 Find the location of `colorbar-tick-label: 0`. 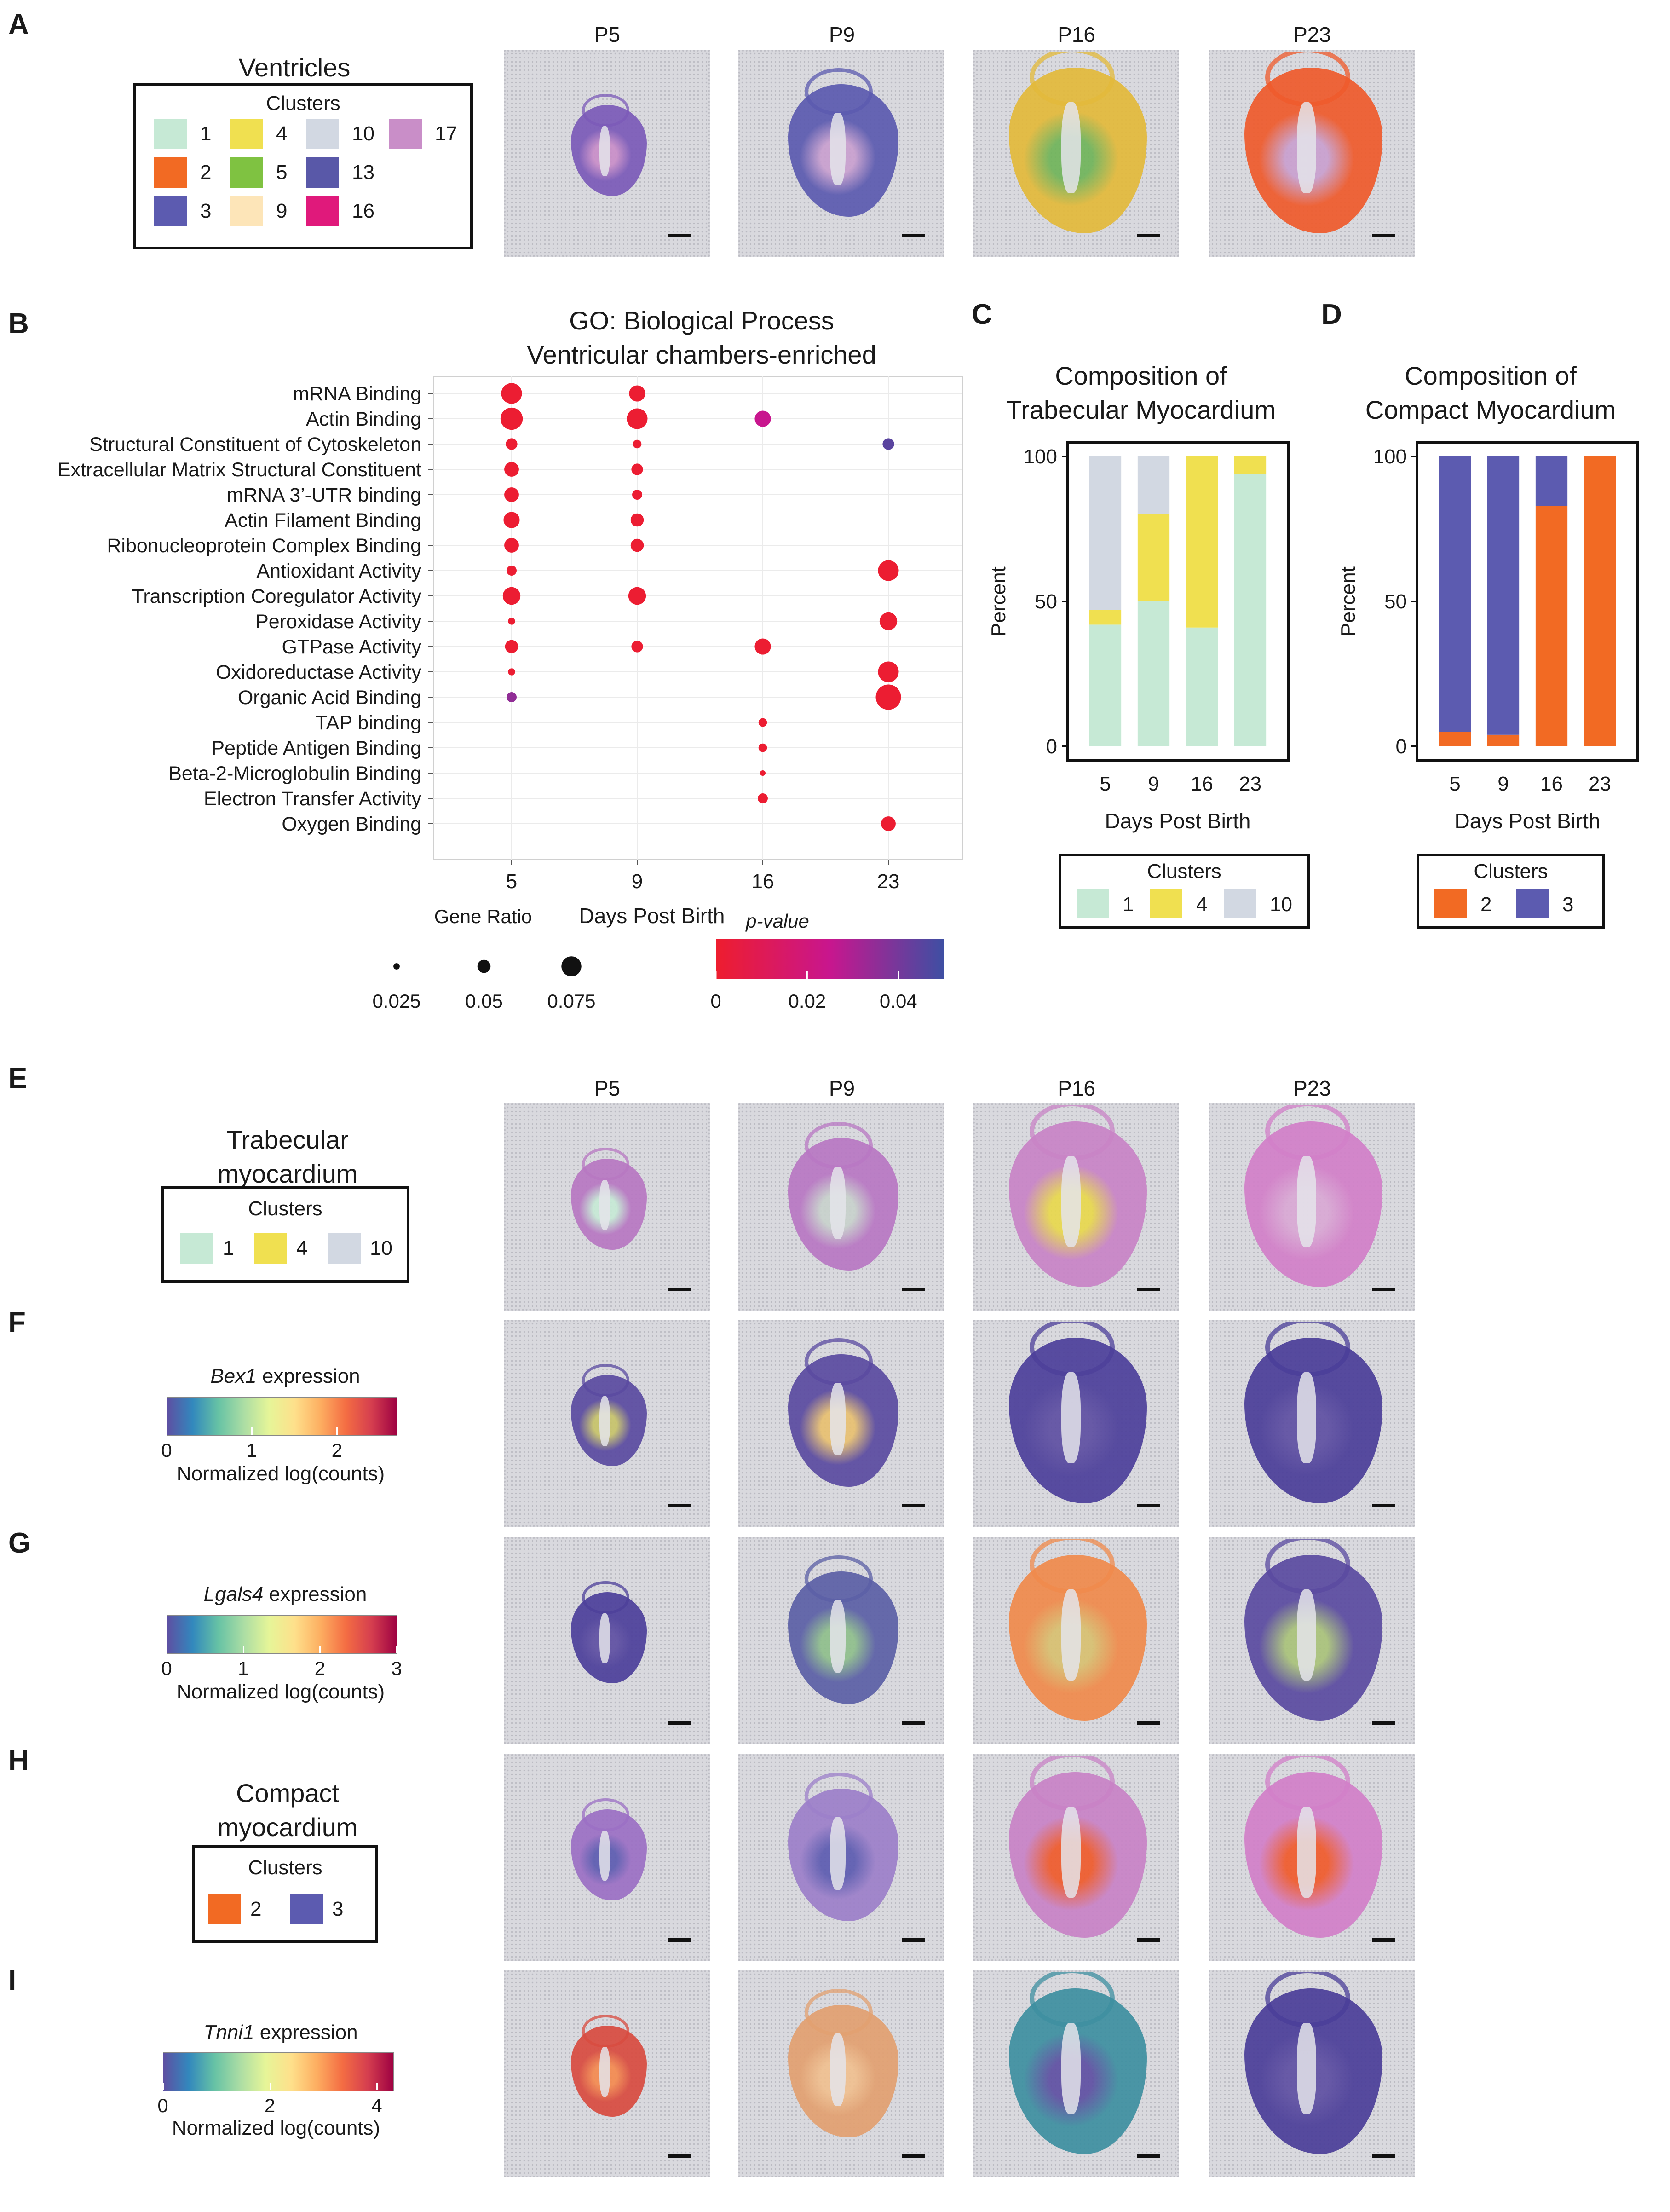

colorbar-tick-label: 0 is located at coordinates (166, 1668).